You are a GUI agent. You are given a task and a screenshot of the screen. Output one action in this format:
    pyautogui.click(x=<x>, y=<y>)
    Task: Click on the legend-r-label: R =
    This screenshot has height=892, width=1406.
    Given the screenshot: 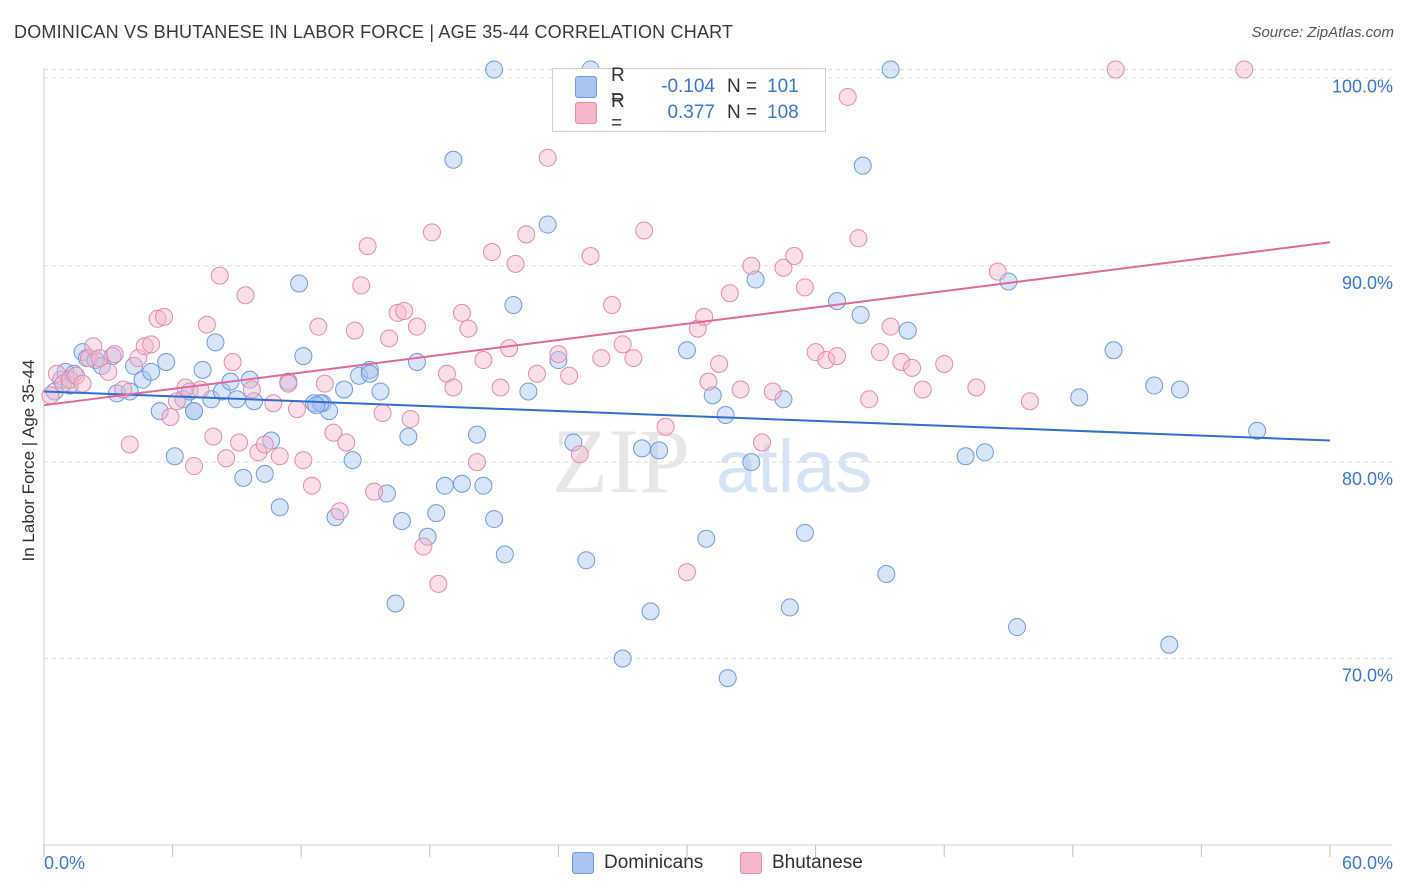 What is the action you would take?
    pyautogui.click(x=618, y=86)
    